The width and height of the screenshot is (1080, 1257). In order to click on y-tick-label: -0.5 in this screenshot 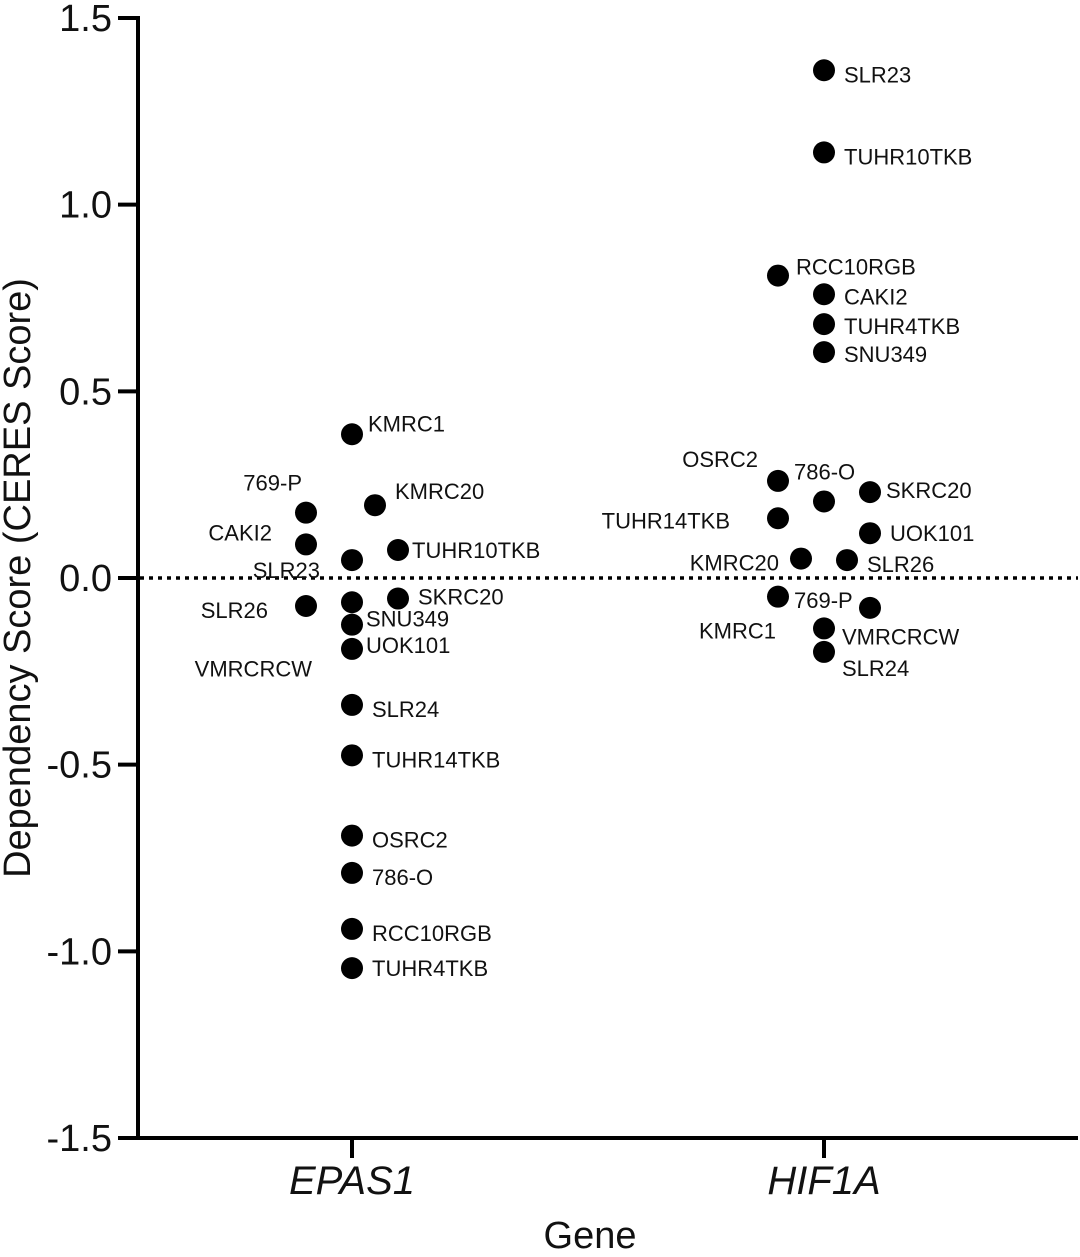, I will do `click(79, 766)`.